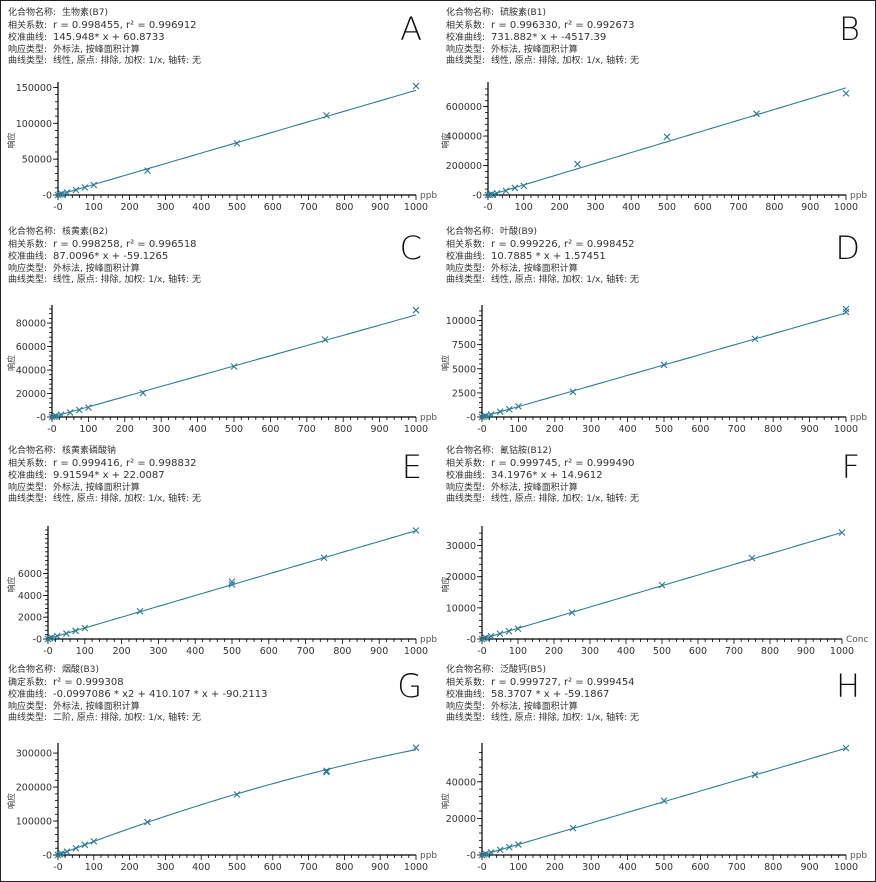 This screenshot has height=882, width=876. I want to click on calibration-equation-value: 9.91594* x + 22.0087, so click(109, 475).